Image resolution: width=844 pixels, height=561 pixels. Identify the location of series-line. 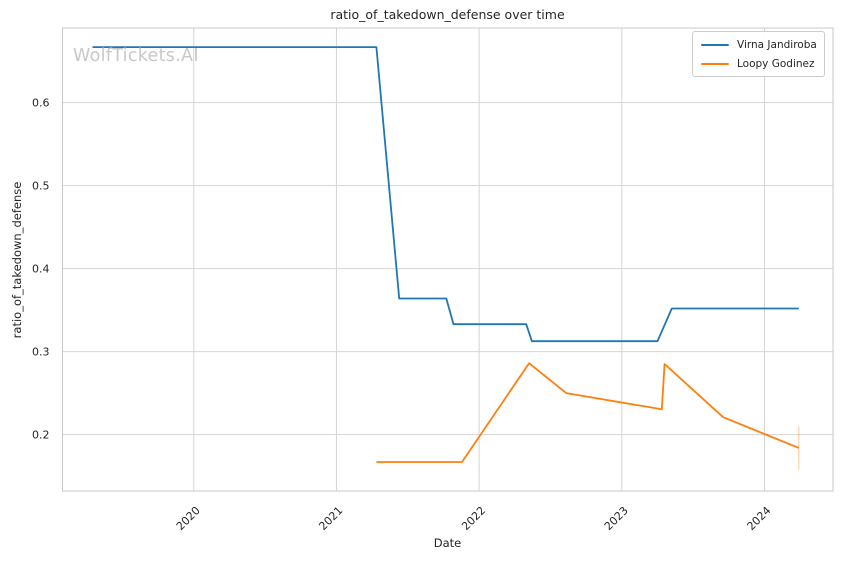
(588, 412).